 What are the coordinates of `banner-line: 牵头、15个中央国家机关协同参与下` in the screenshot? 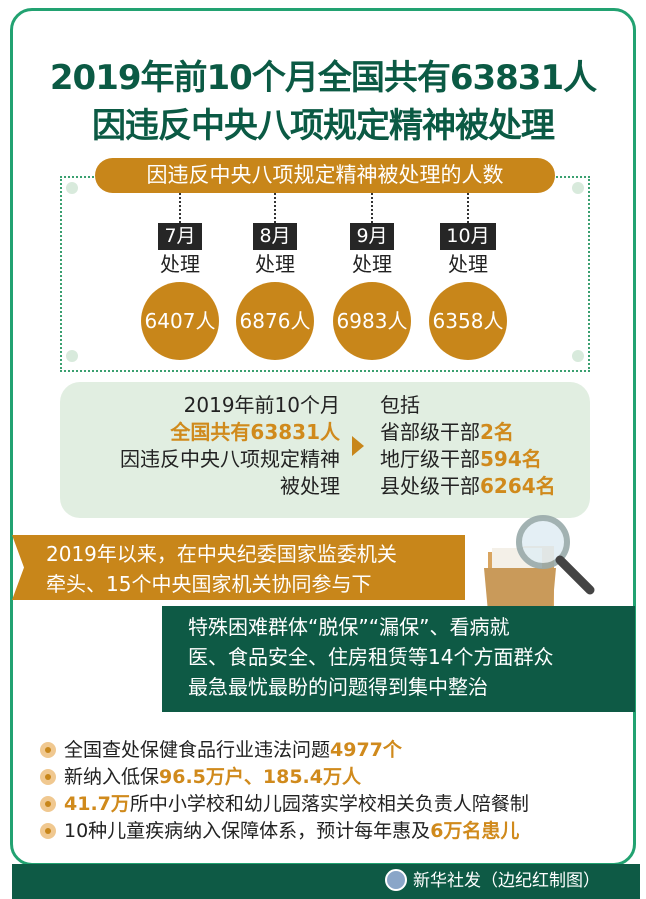 It's located at (209, 584).